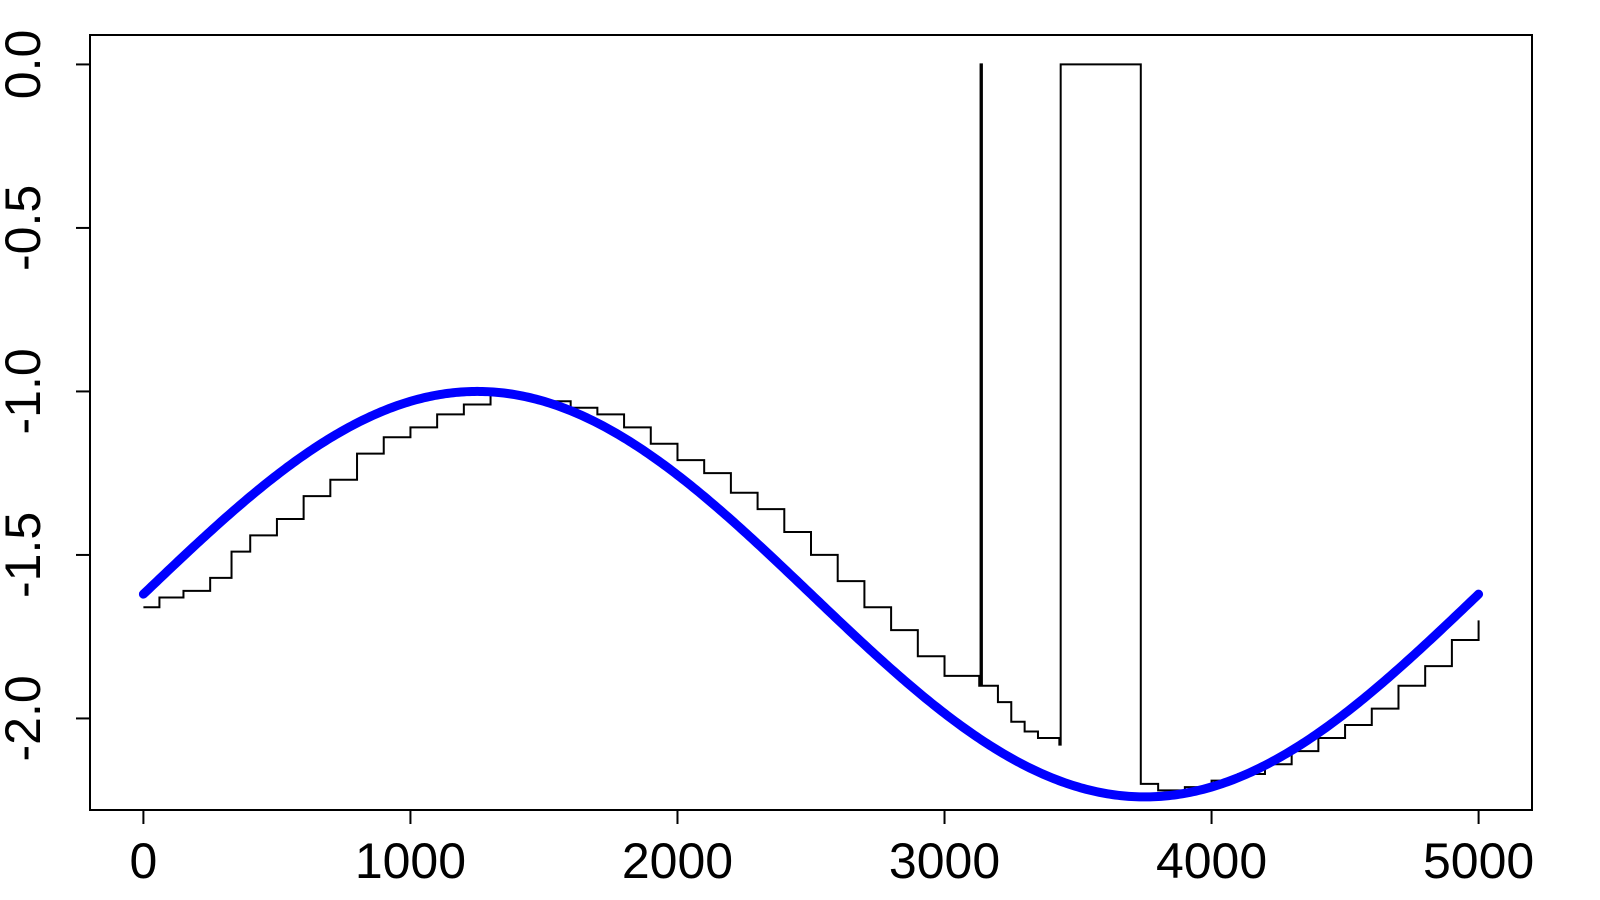  What do you see at coordinates (144, 861) in the screenshot?
I see `x-tick-label: 0` at bounding box center [144, 861].